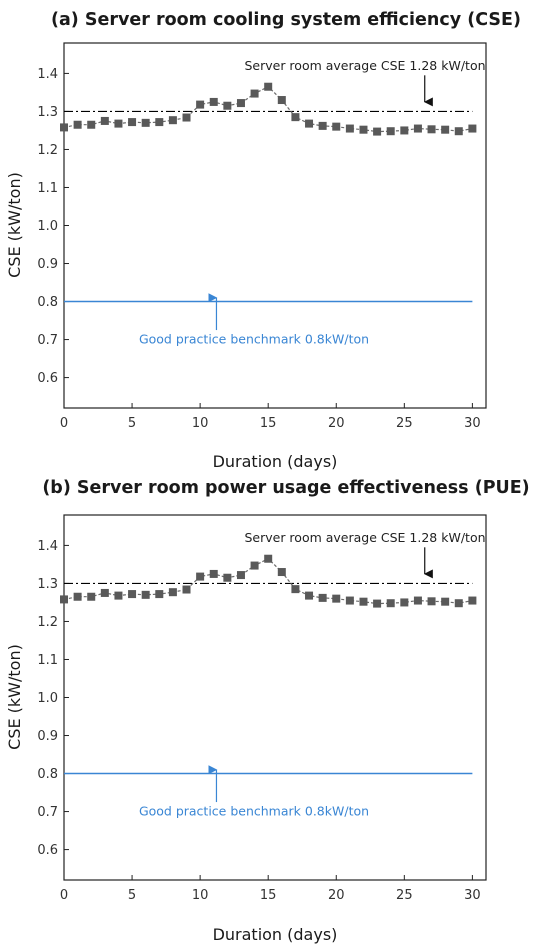 This screenshot has height=949, width=550. What do you see at coordinates (47, 622) in the screenshot?
I see `y-tick-label: 1.2` at bounding box center [47, 622].